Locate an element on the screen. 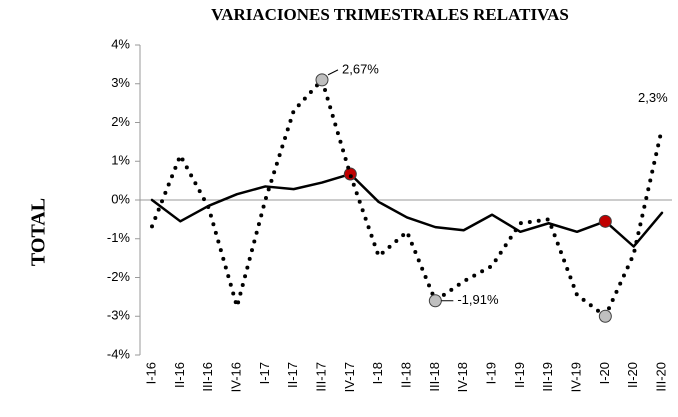 The height and width of the screenshot is (417, 678). y-tick-label: 0% is located at coordinates (120, 198).